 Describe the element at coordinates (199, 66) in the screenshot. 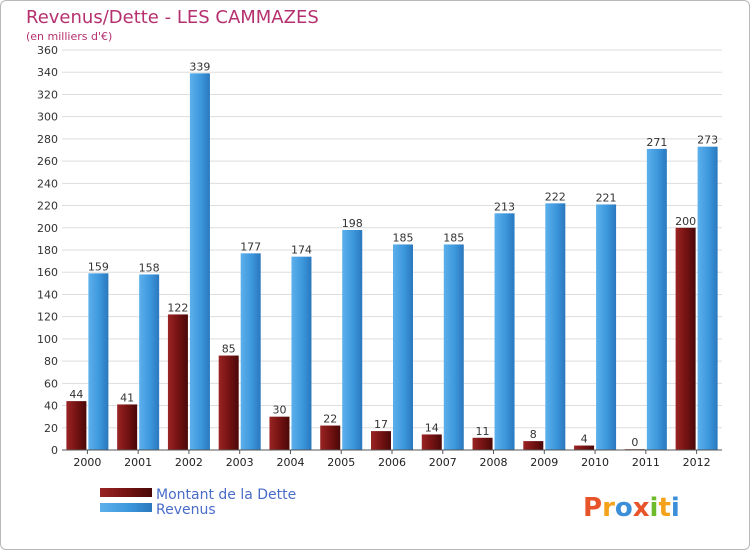

I see `data-label: 339` at that location.